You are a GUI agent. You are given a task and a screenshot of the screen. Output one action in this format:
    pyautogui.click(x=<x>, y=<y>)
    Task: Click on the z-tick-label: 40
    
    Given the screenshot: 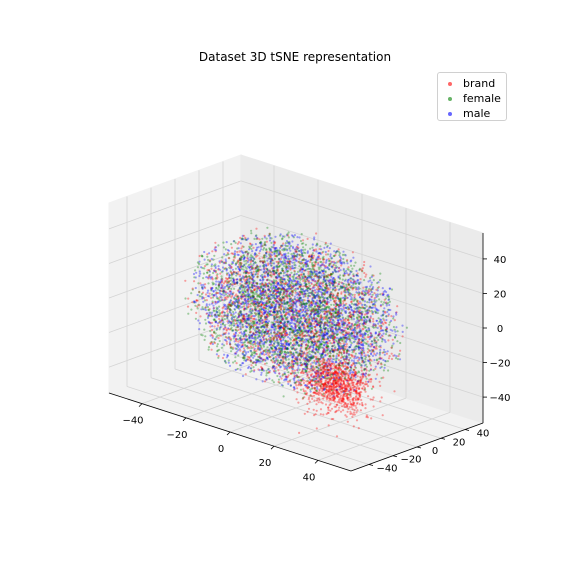 What is the action you would take?
    pyautogui.click(x=500, y=260)
    